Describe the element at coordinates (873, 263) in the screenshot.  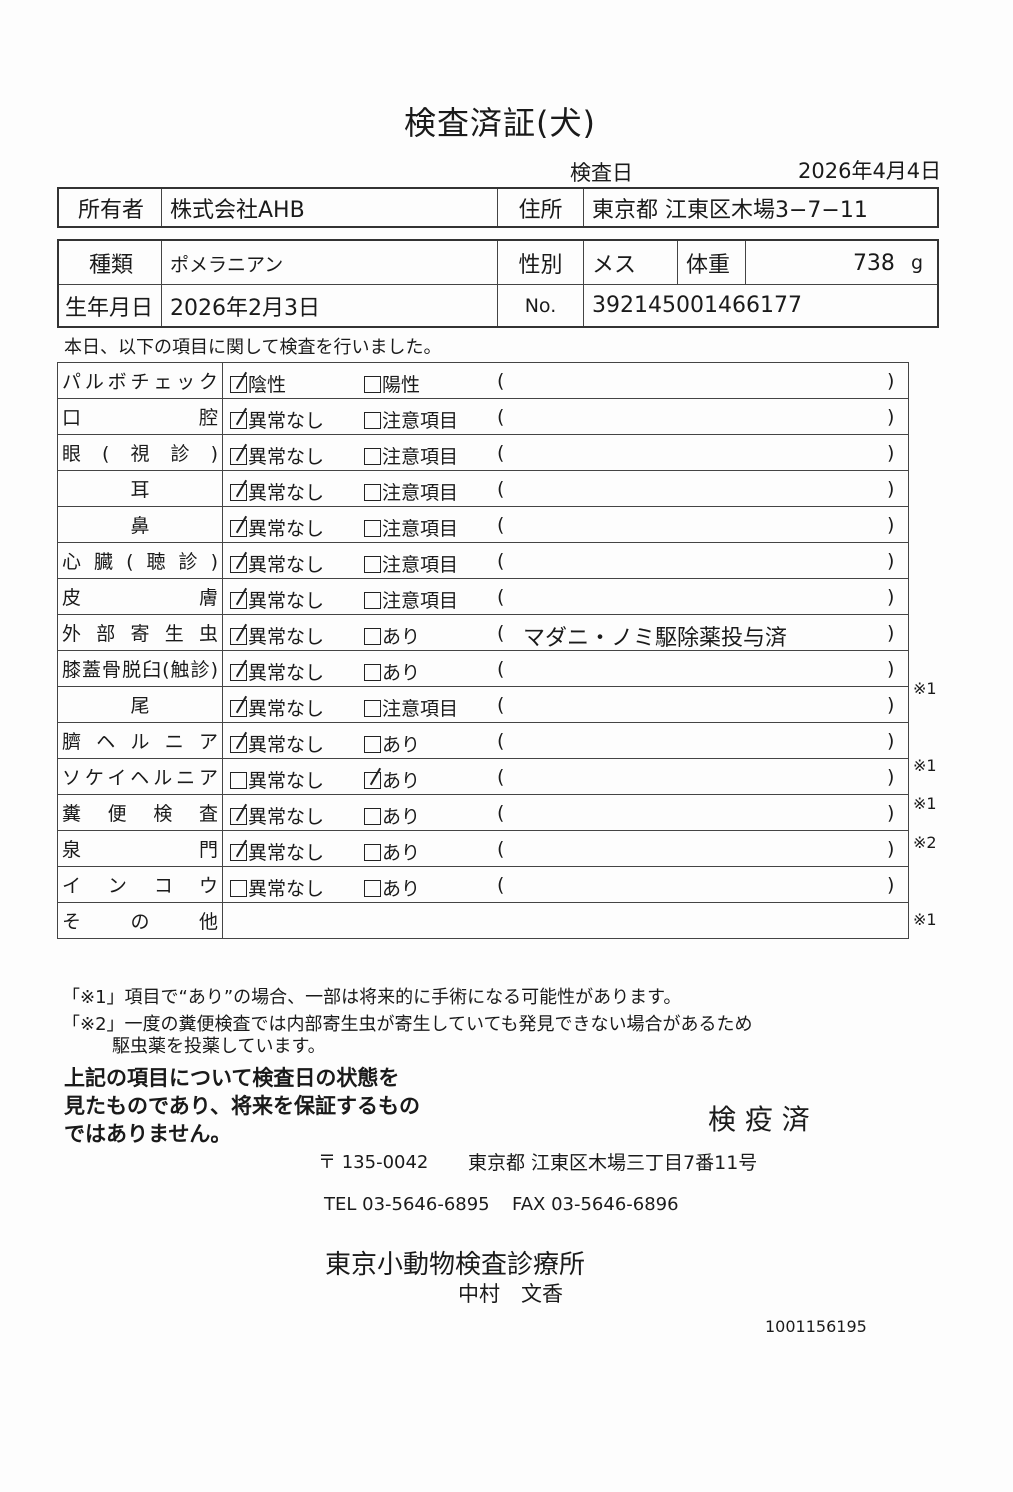
I see `weight-value: 738` at that location.